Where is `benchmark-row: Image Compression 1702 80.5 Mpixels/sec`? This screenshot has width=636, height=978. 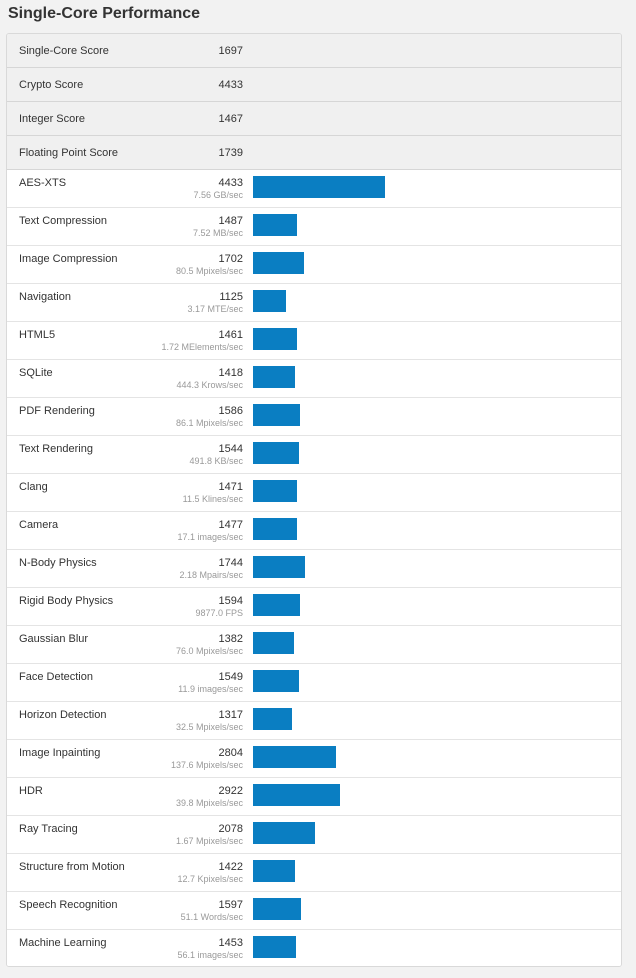
benchmark-row: Image Compression 1702 80.5 Mpixels/sec is located at coordinates (314, 265).